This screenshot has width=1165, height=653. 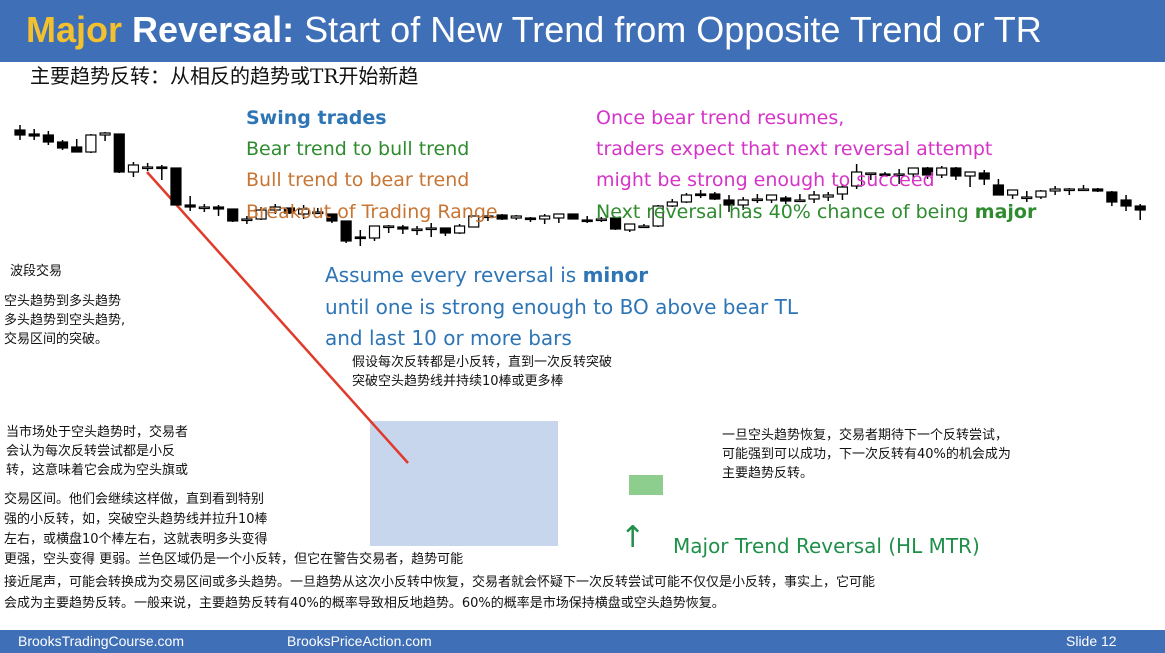 I want to click on title-reversal: Reversal:, so click(x=213, y=29).